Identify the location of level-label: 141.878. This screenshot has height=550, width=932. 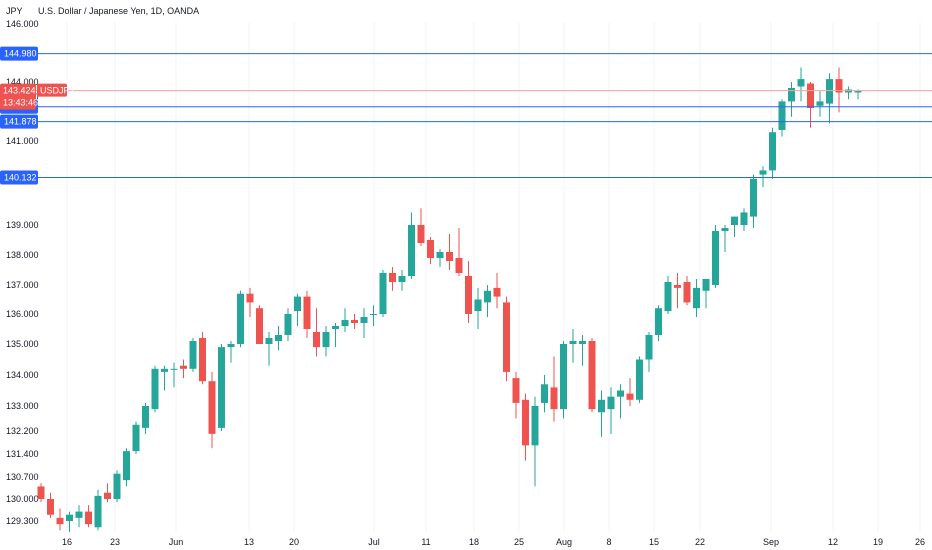
(20, 122).